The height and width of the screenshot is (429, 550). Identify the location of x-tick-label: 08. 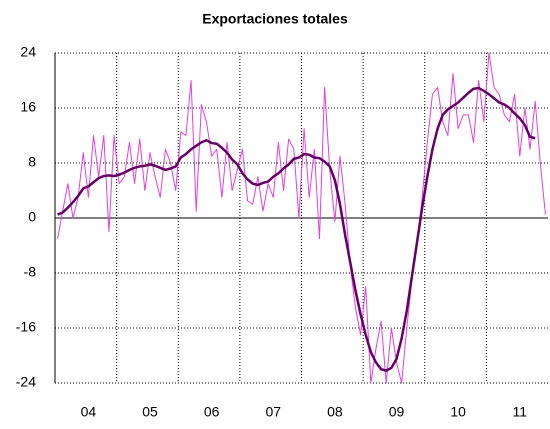
(335, 412).